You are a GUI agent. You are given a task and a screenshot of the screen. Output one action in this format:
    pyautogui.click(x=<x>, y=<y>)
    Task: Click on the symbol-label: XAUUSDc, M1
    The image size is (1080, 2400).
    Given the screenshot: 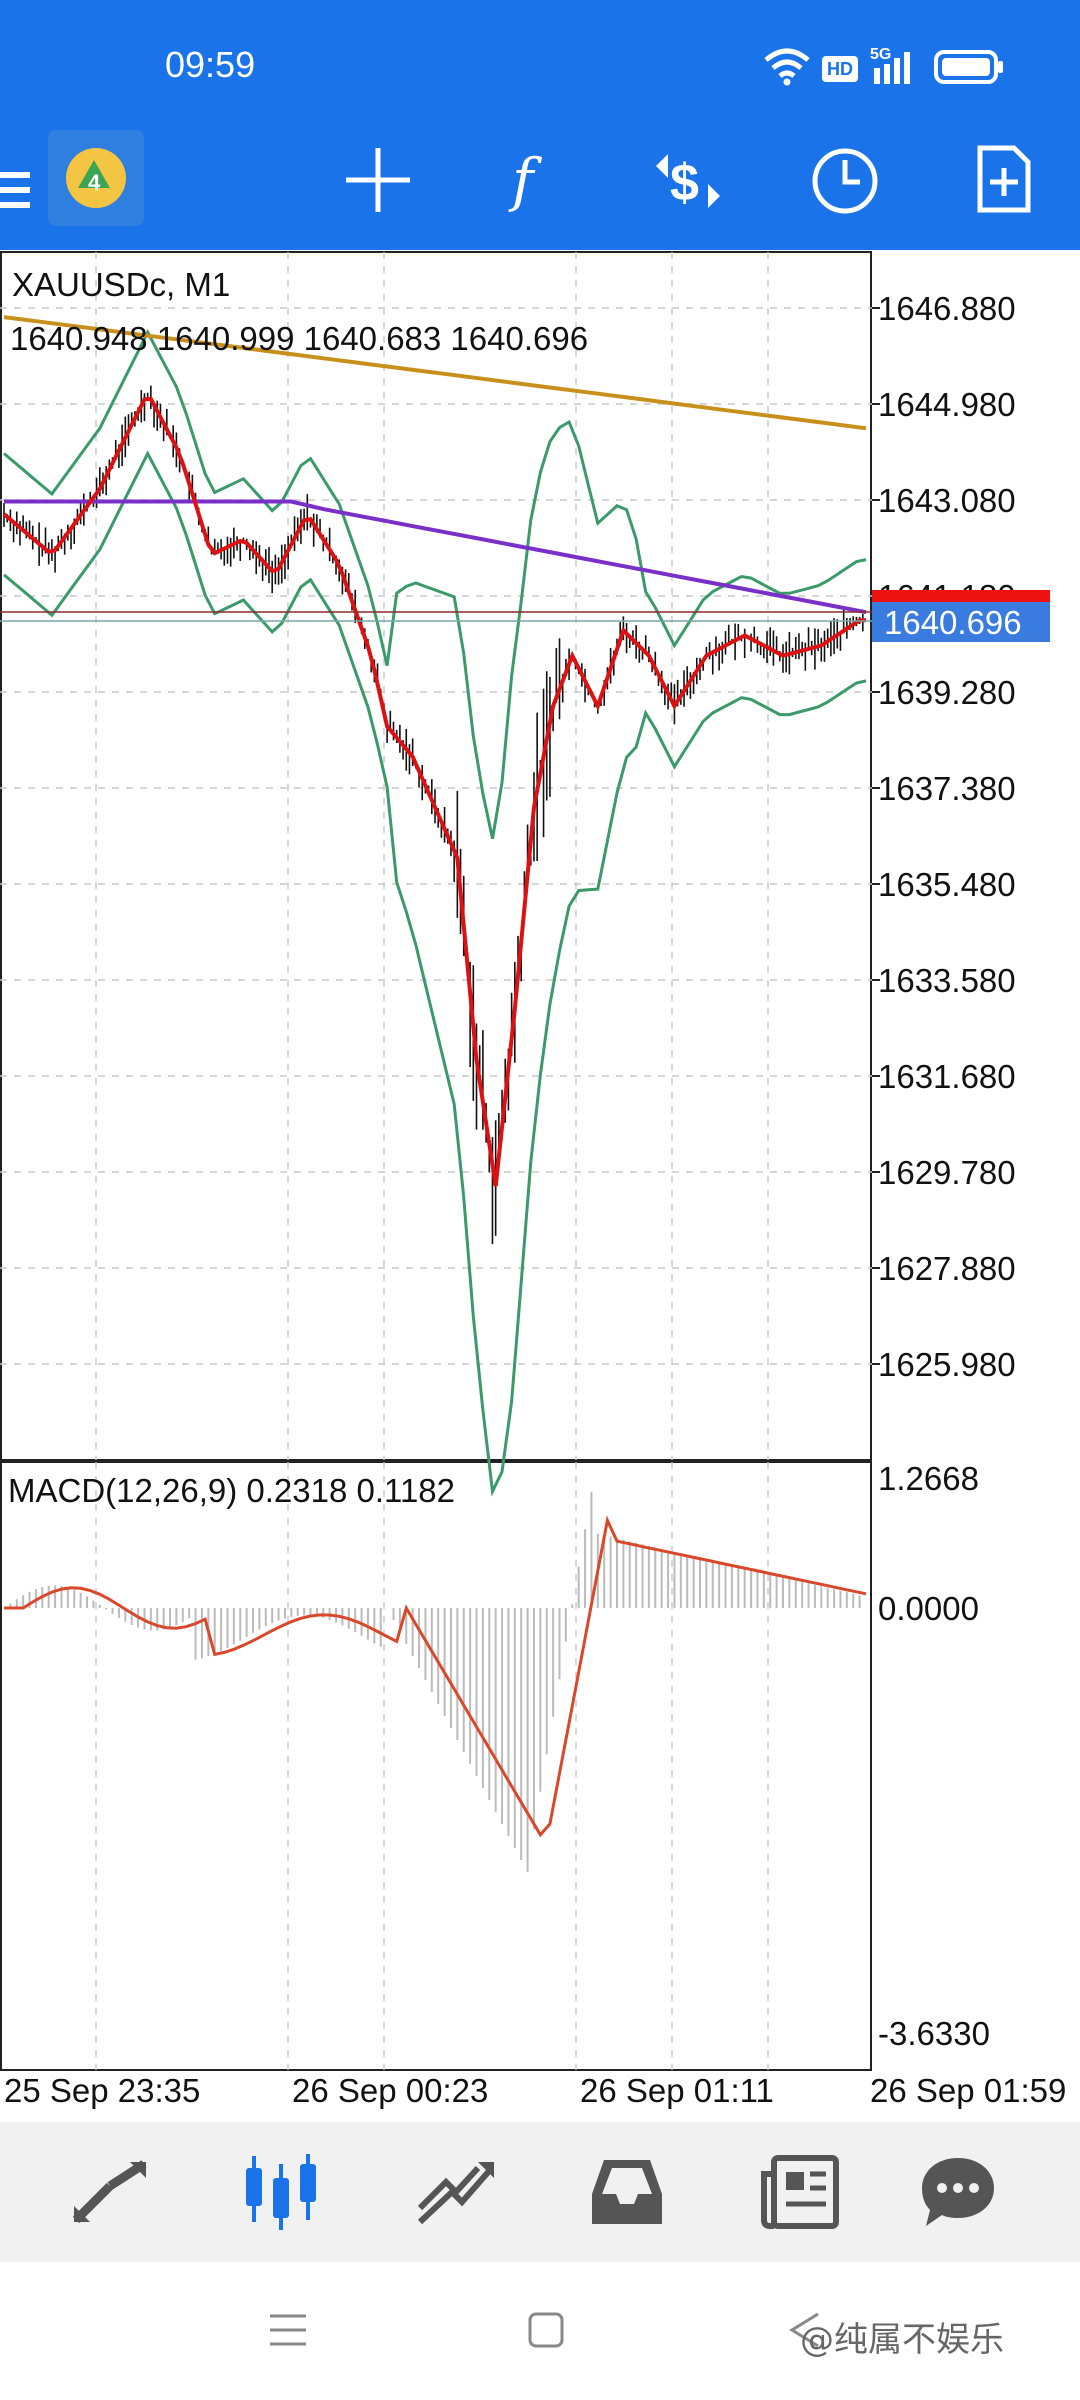 What is the action you would take?
    pyautogui.click(x=121, y=284)
    